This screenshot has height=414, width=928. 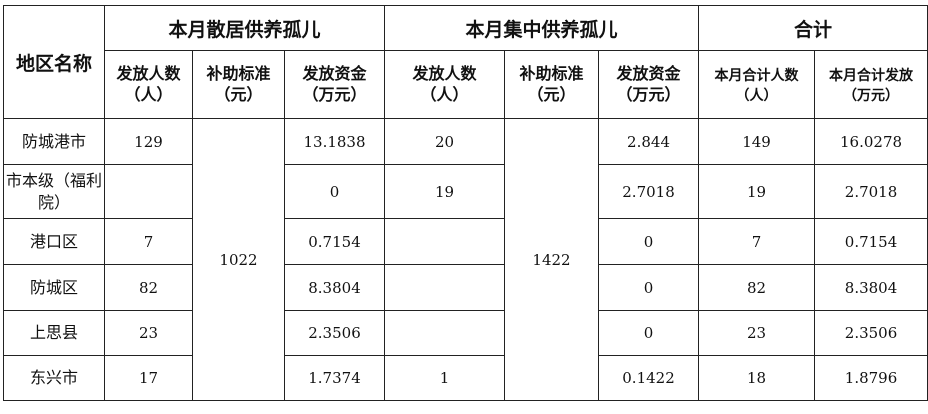 I want to click on scattered-fund-cell: 0, so click(x=334, y=191).